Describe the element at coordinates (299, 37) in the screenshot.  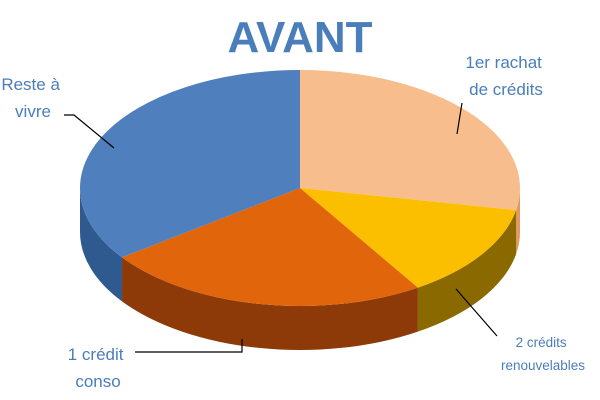
I see `chart-title: AVANT` at that location.